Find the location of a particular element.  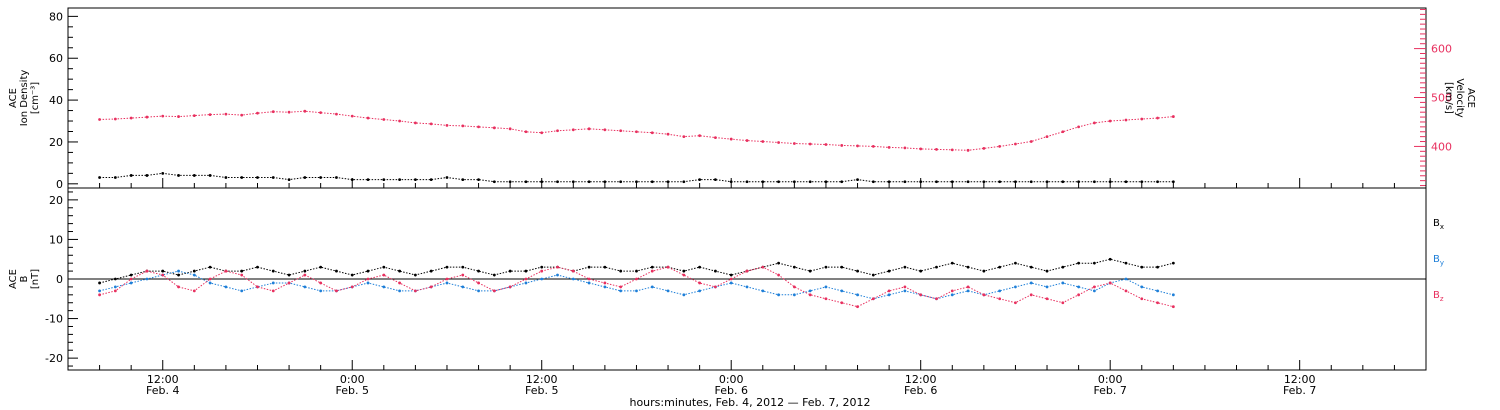

density-tick-label: 0 is located at coordinates (59, 184).